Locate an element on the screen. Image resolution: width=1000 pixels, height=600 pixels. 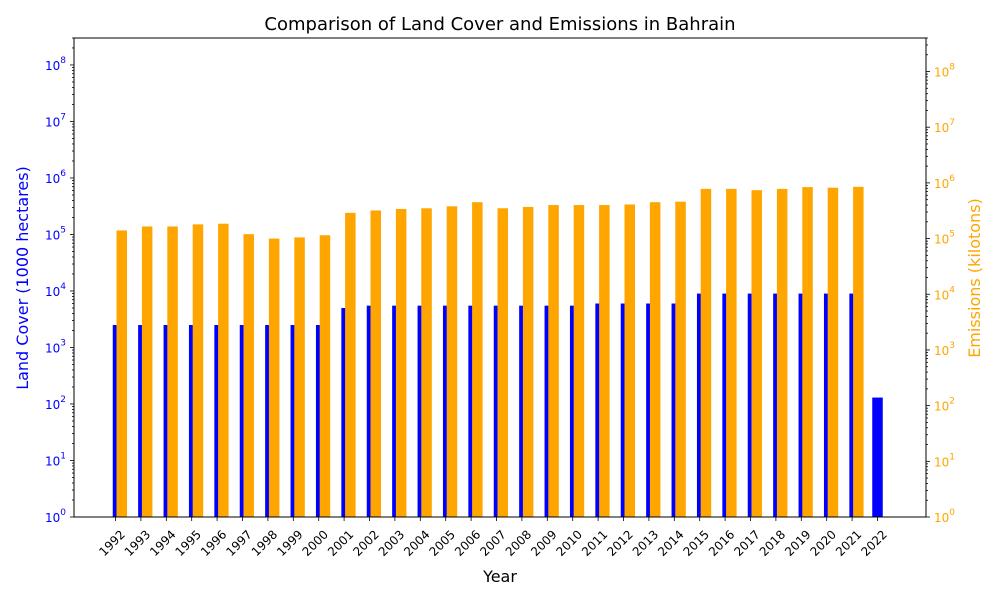
y-axis-left-title: Land Cover (1000 hectares) is located at coordinates (22, 278).